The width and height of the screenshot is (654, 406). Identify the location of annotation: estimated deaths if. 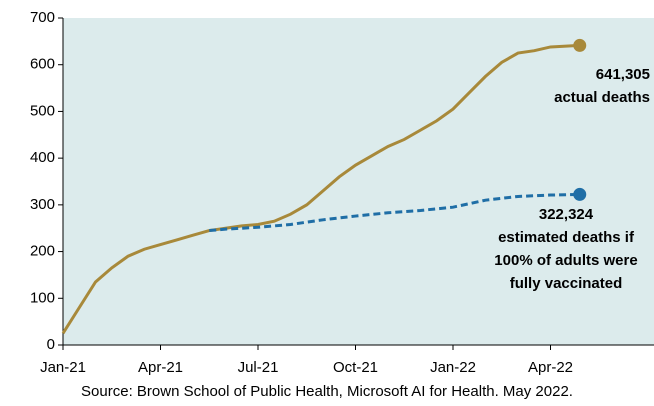
(566, 237).